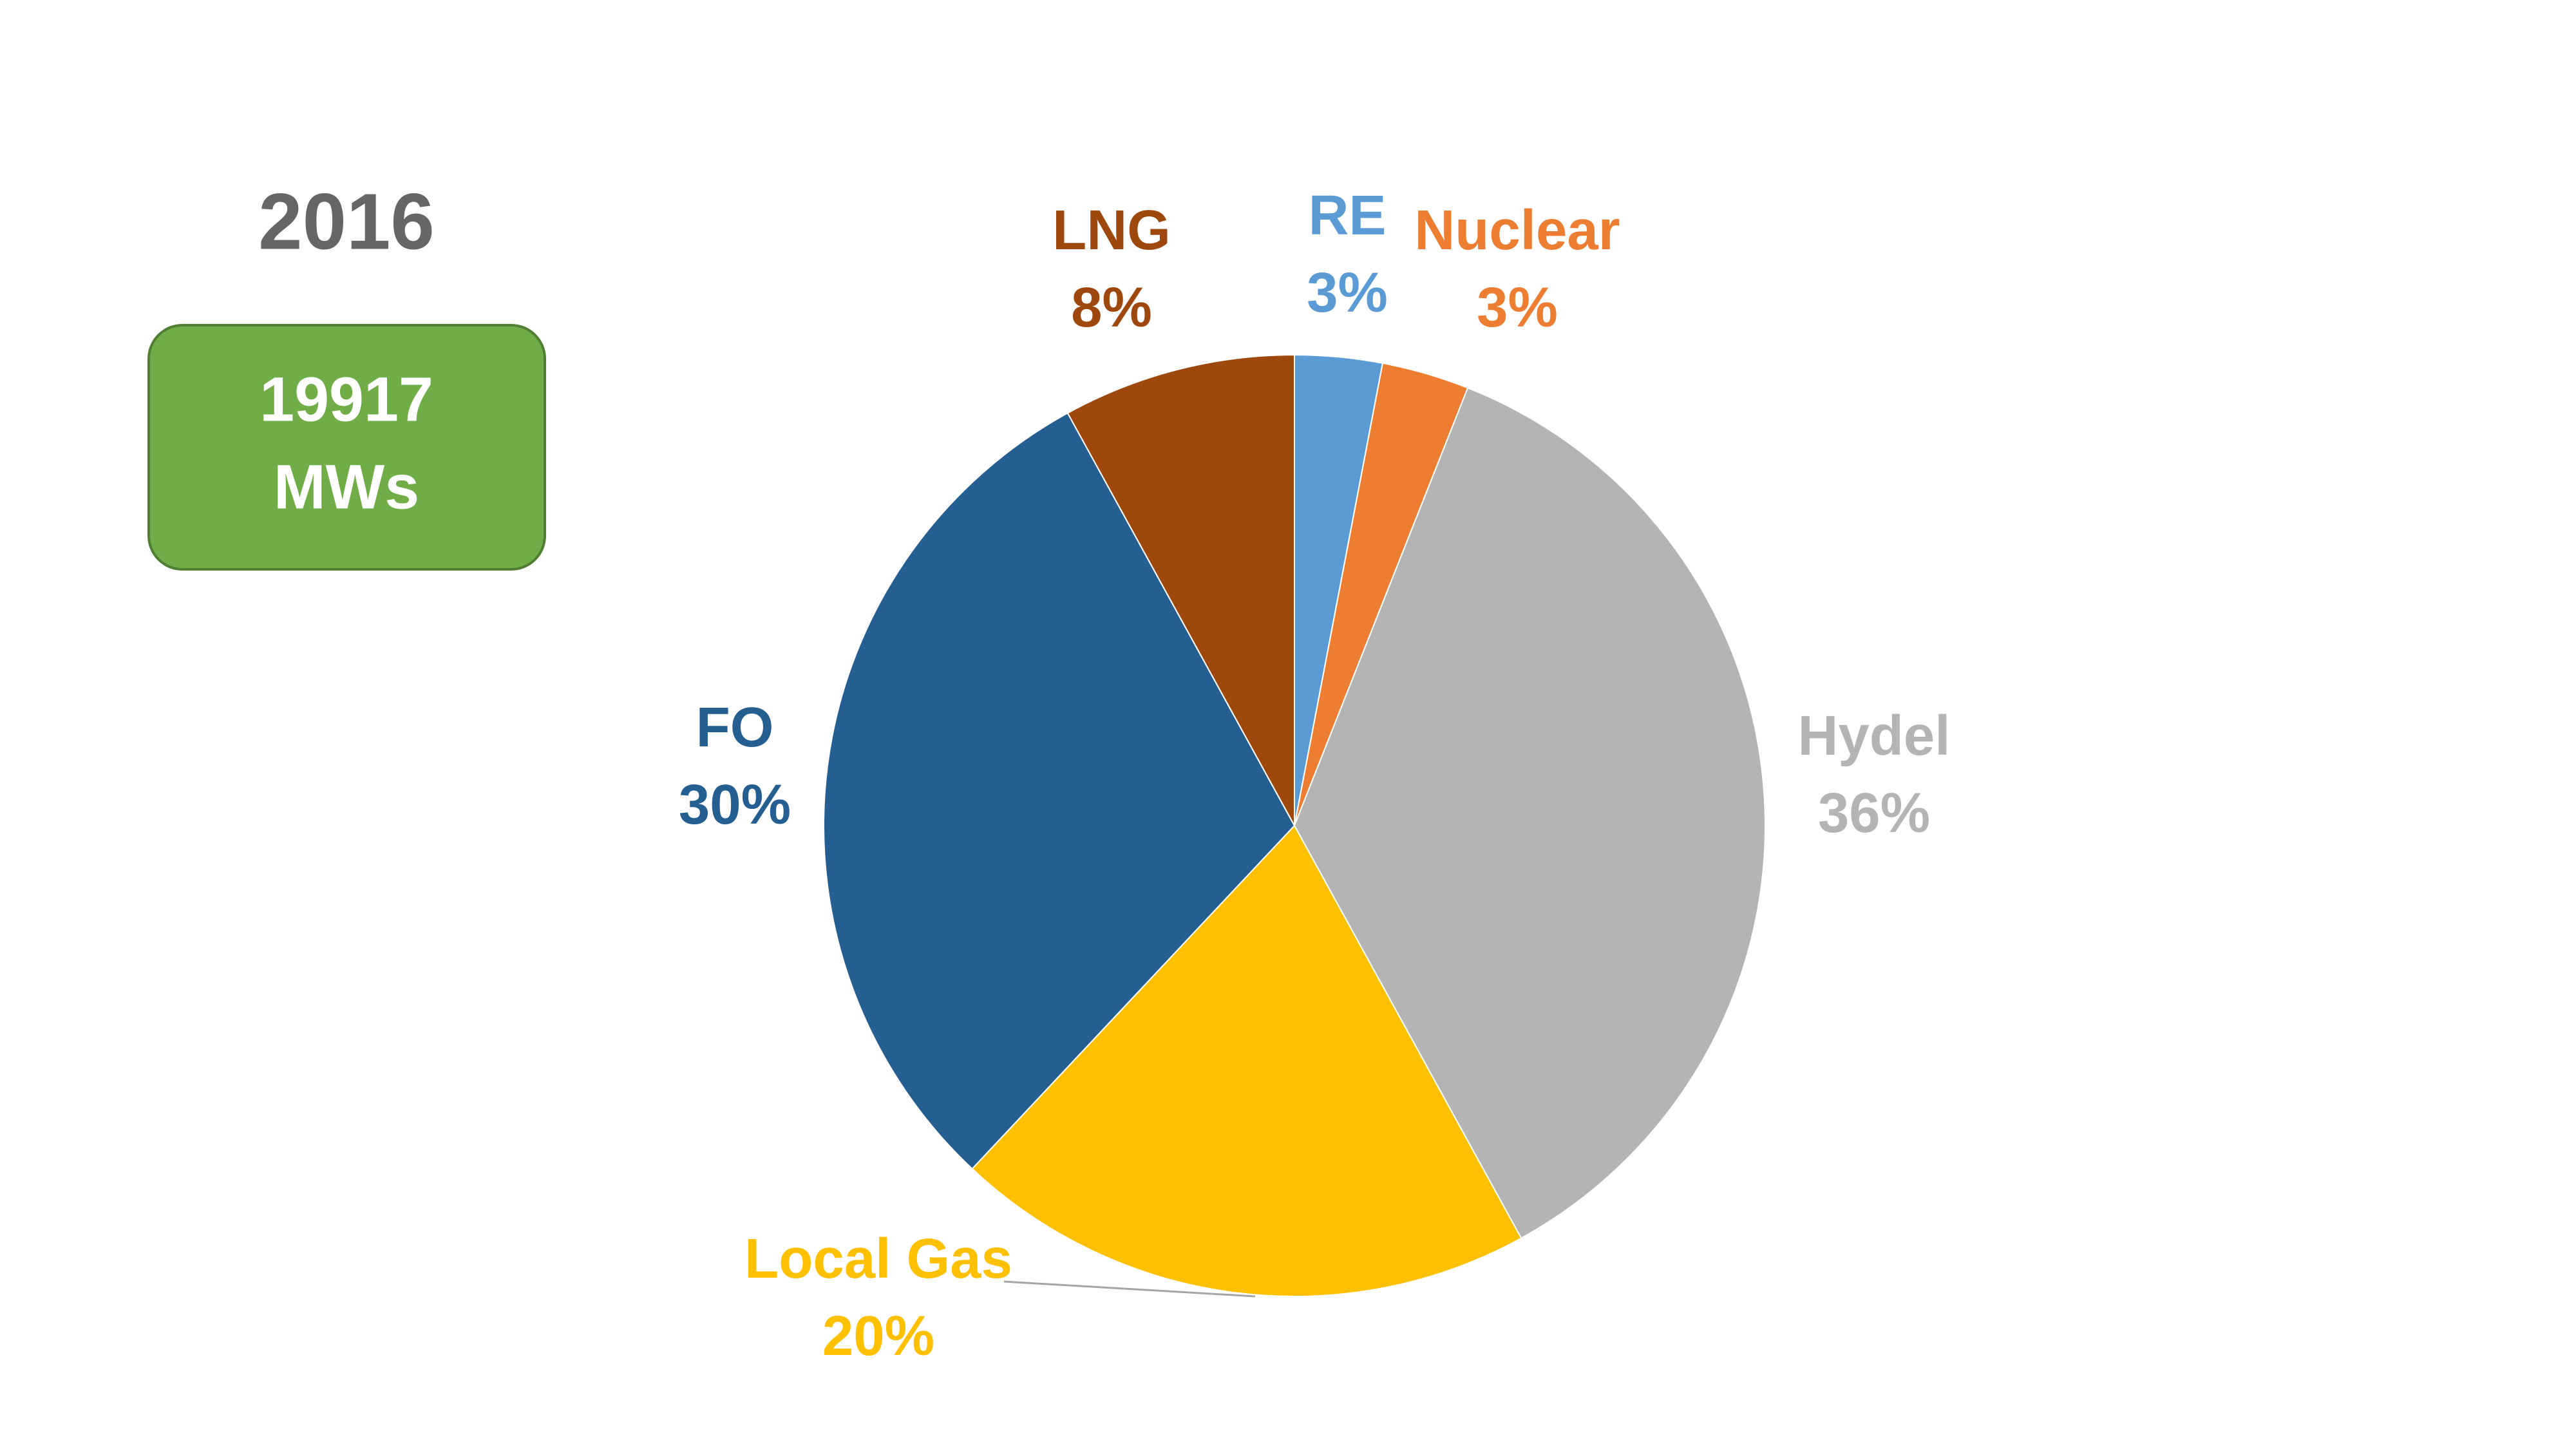 This screenshot has height=1449, width=2576. What do you see at coordinates (878, 1258) in the screenshot?
I see `slice-label: Local Gas` at bounding box center [878, 1258].